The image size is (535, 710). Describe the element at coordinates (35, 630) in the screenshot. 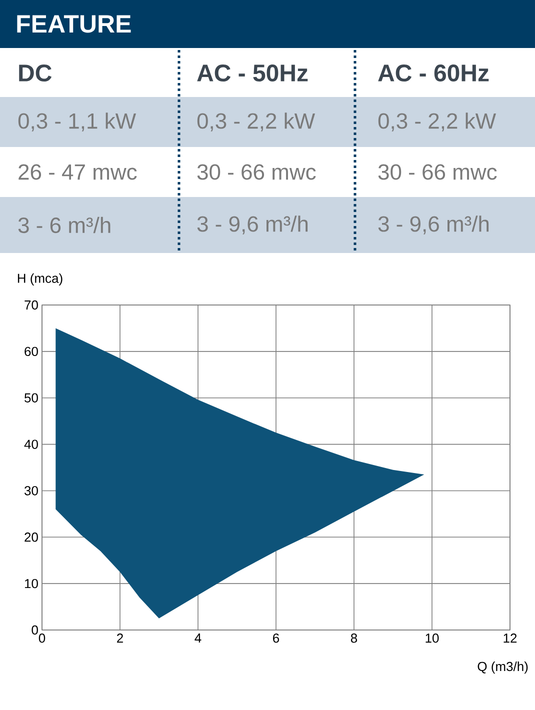

I see `y-tick-label: 0` at that location.